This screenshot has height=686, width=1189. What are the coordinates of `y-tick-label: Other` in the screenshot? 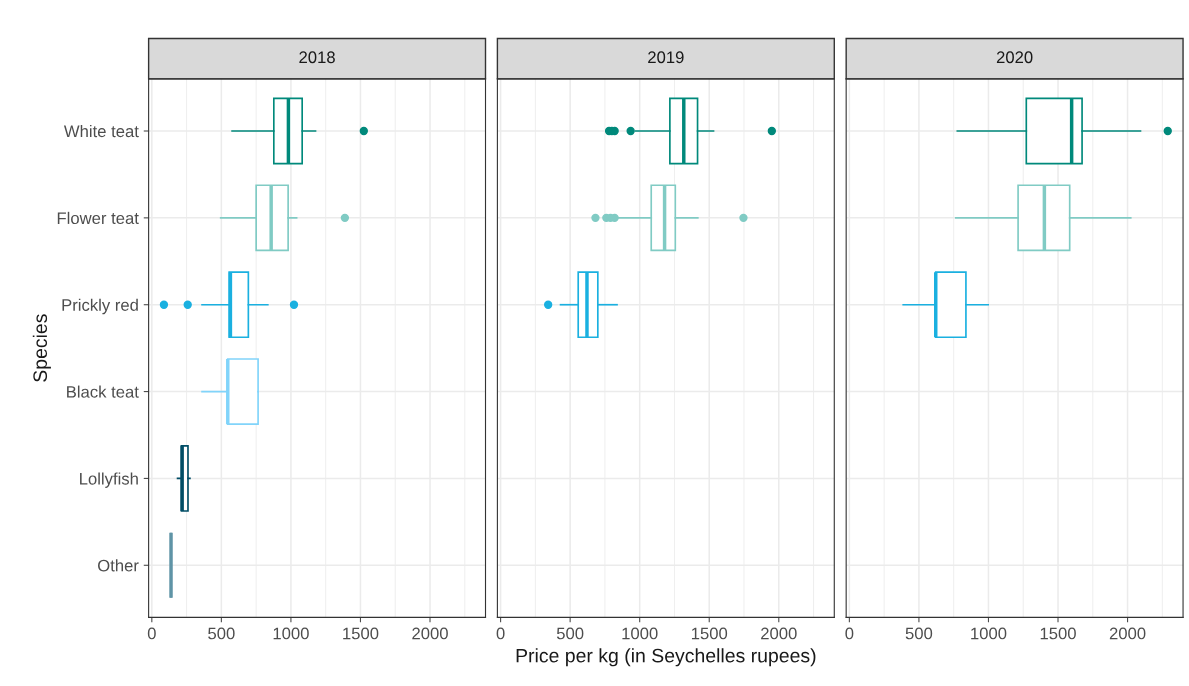 It's located at (118, 565).